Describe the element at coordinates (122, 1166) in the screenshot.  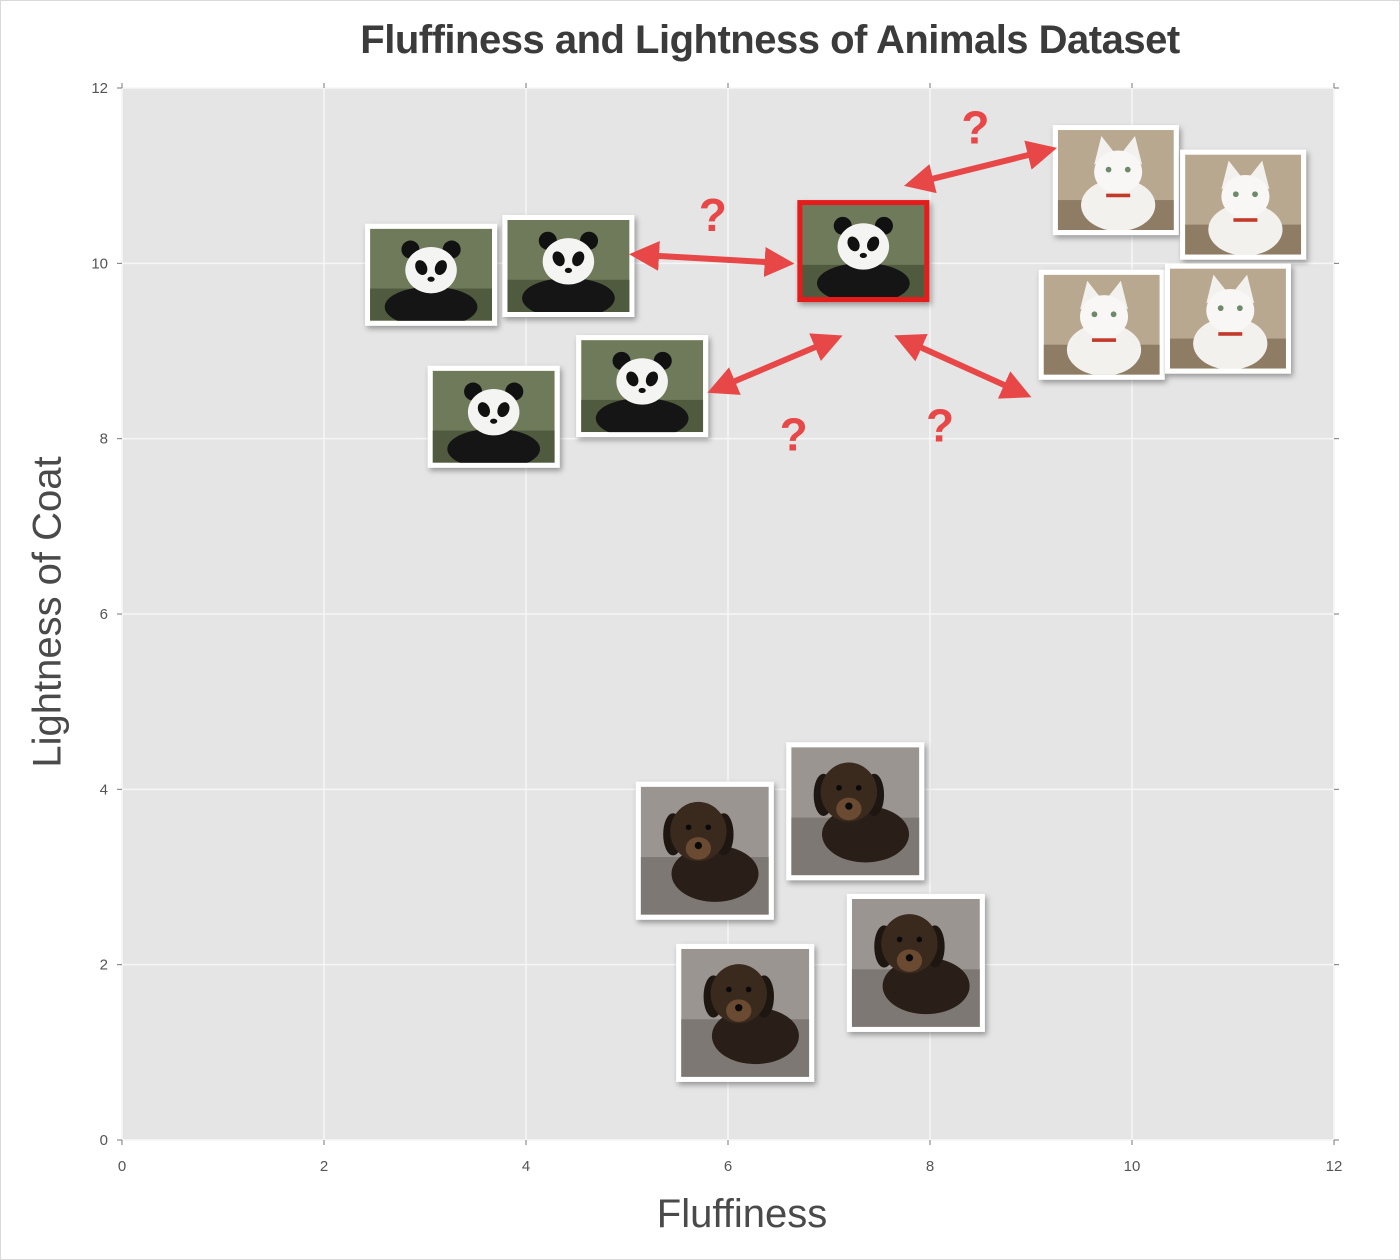
I see `x-tick-label: 0` at that location.